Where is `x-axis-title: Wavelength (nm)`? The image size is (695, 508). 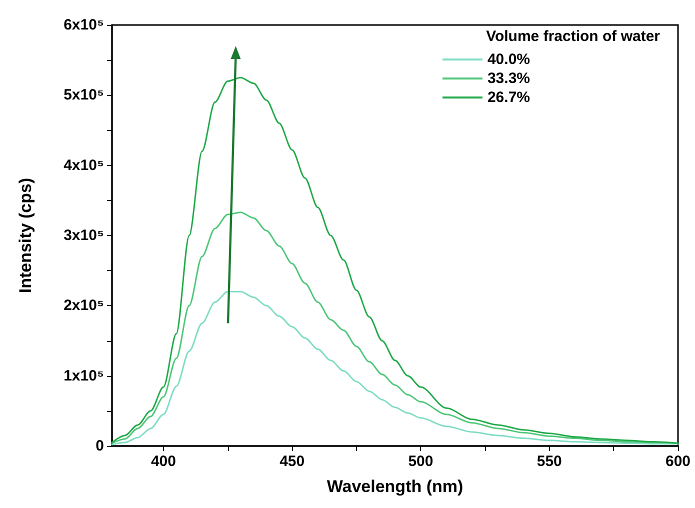
x-axis-title: Wavelength (nm) is located at coordinates (395, 486).